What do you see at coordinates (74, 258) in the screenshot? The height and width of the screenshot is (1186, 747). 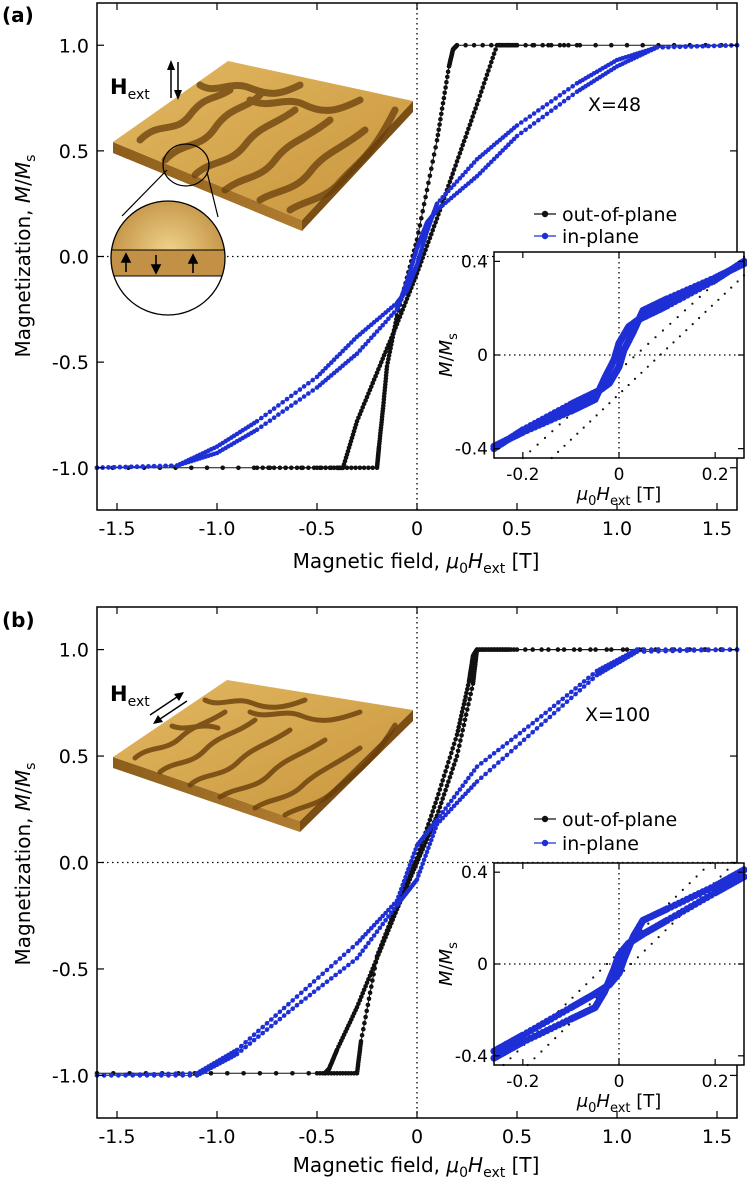 I see `y-tick-label: 0.0` at bounding box center [74, 258].